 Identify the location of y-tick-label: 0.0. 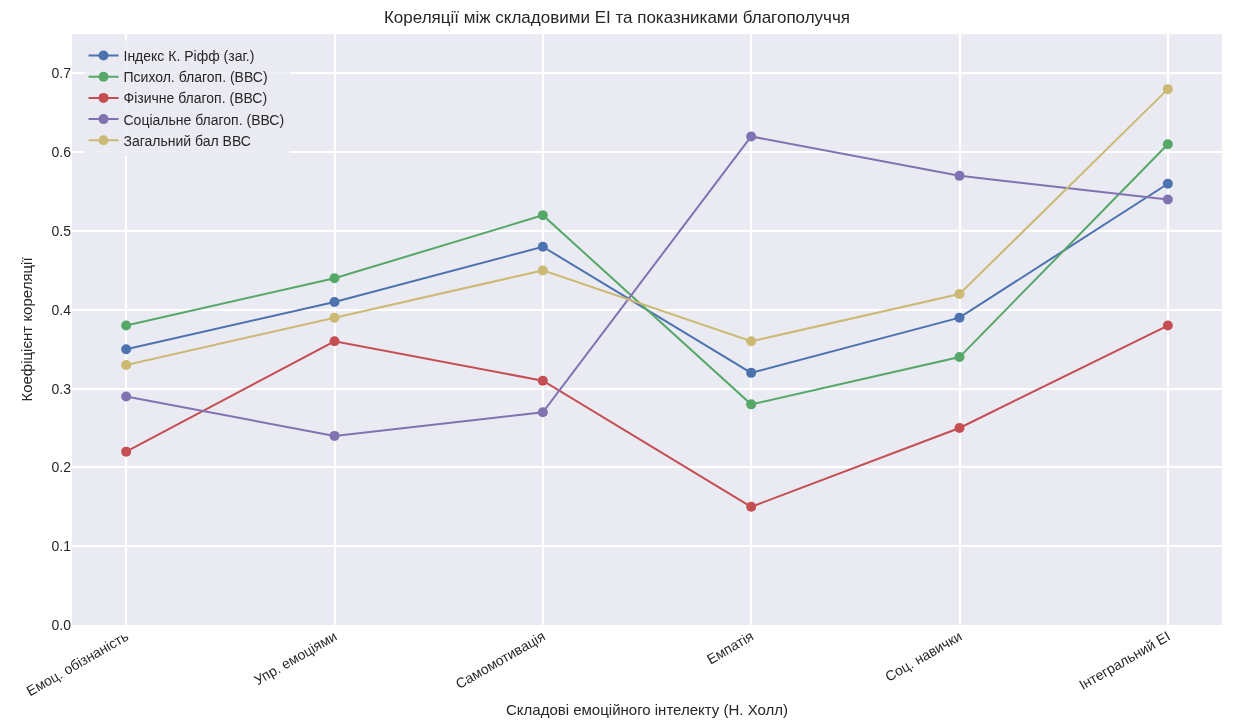
(61, 624).